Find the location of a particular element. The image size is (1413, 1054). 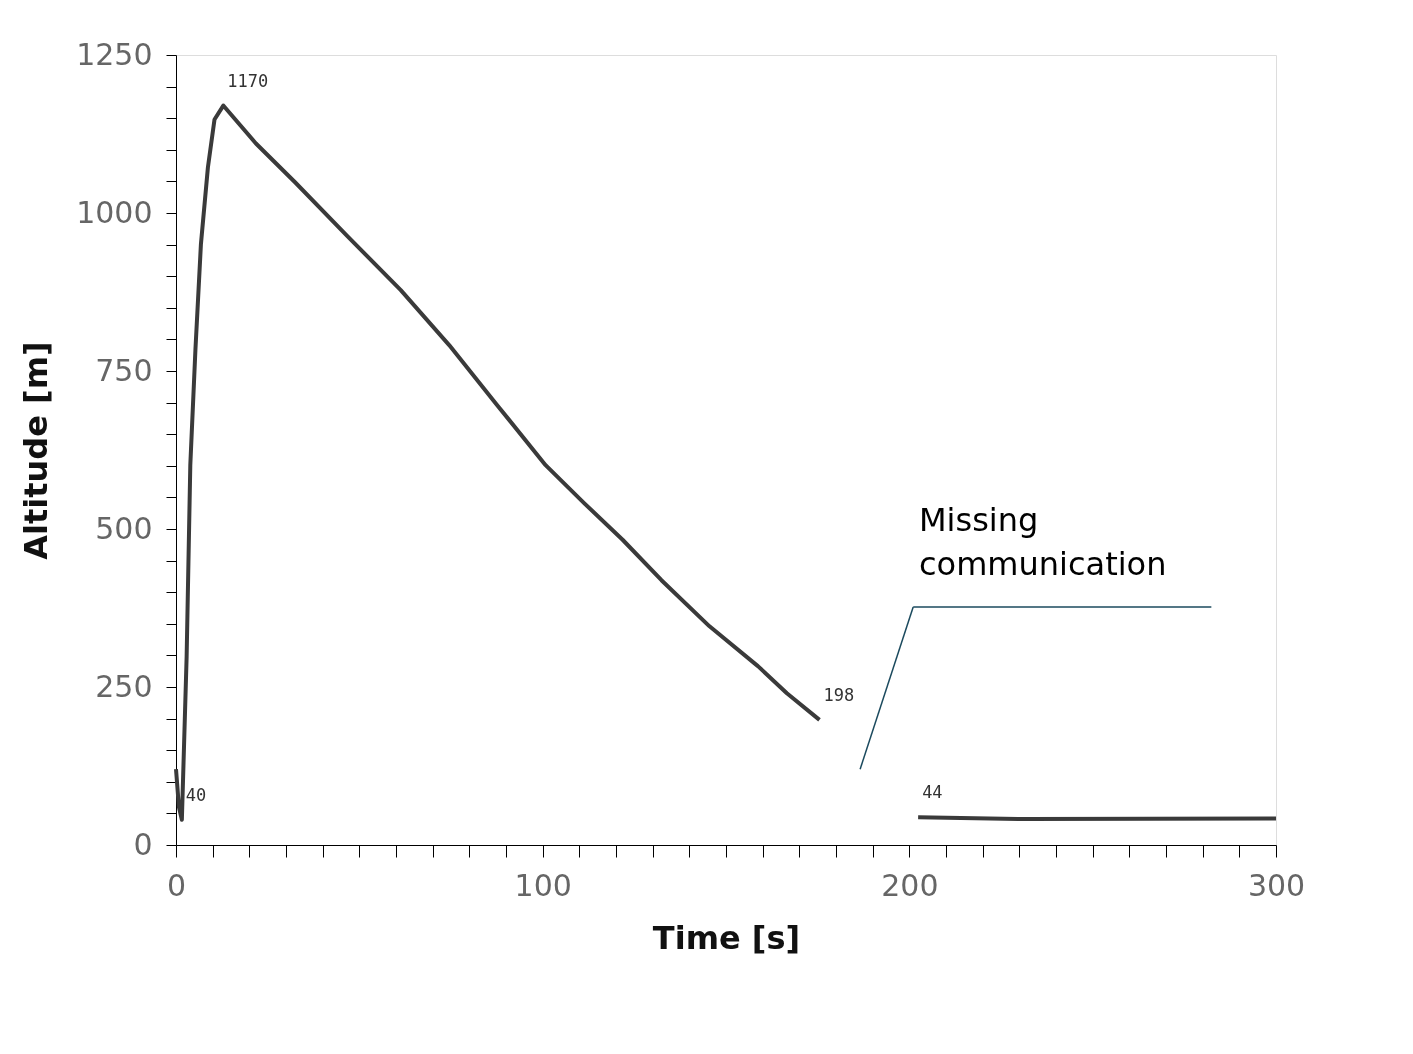

x-axis-title: Time [s] is located at coordinates (726, 937).